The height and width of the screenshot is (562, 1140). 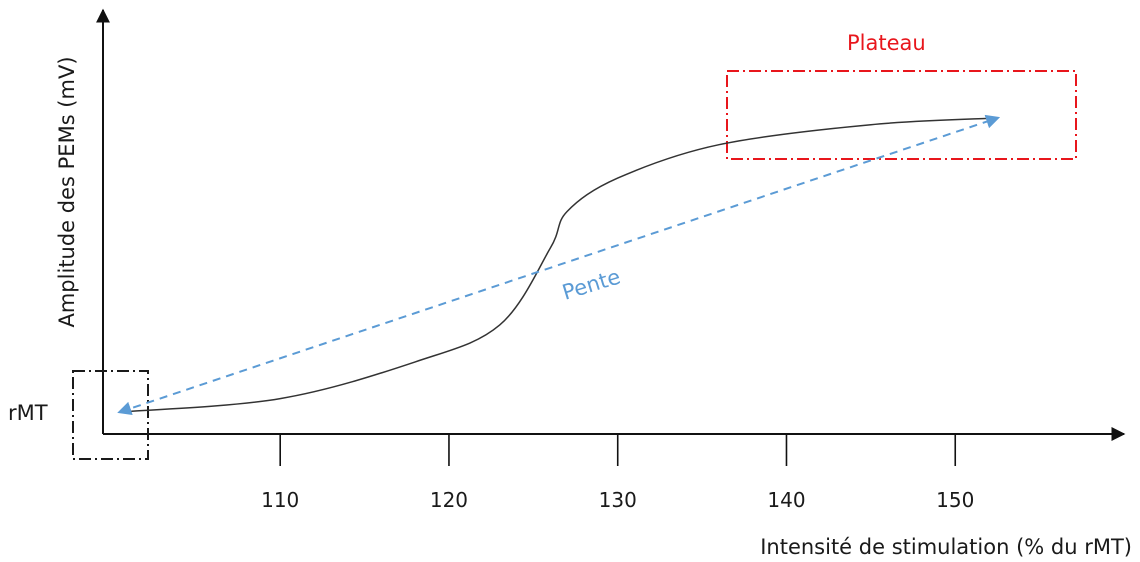 I want to click on x-axis-title: Intensité de stimulation (% du rMT), so click(x=946, y=547).